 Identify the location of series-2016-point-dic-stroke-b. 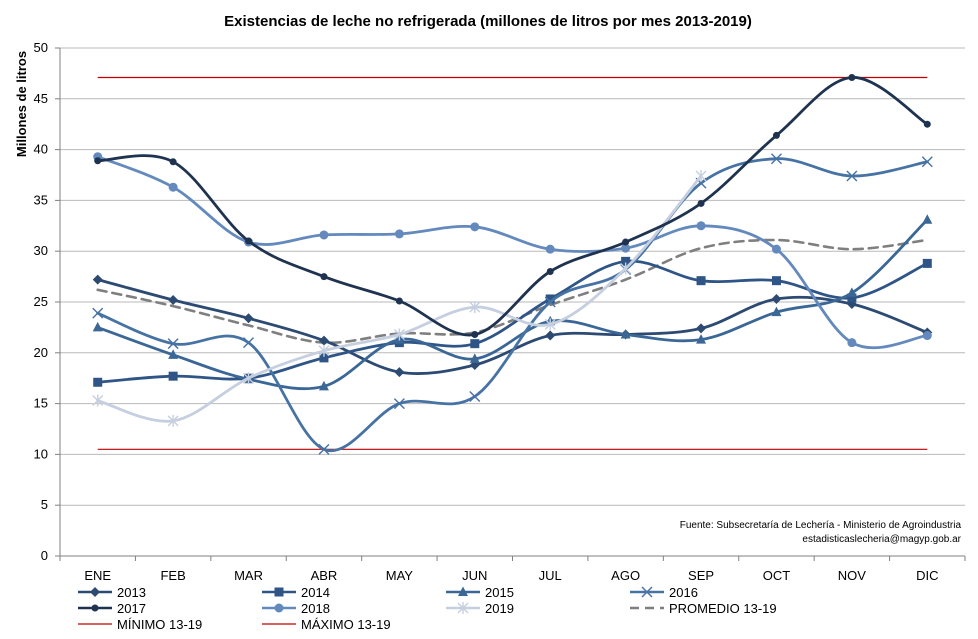
(927, 162).